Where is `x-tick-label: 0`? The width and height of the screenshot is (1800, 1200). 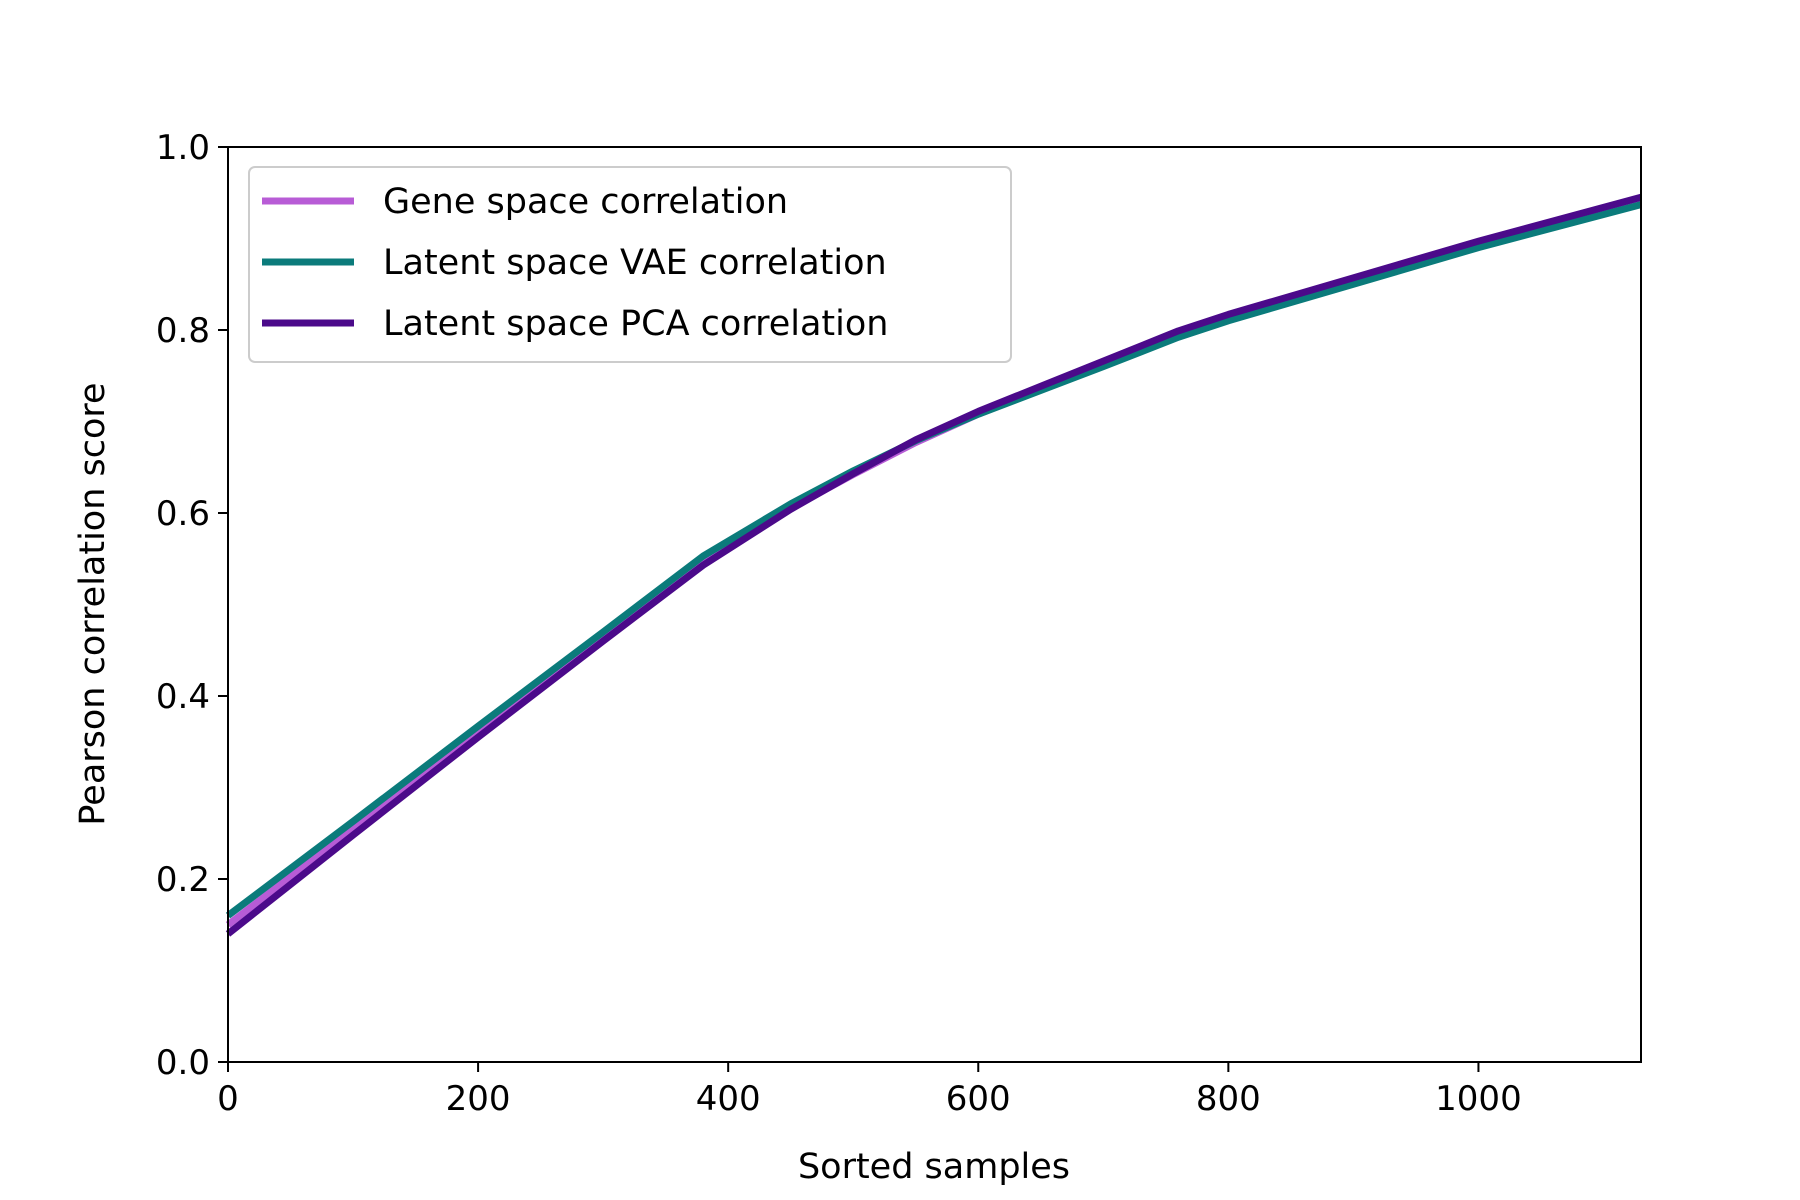
x-tick-label: 0 is located at coordinates (228, 1099).